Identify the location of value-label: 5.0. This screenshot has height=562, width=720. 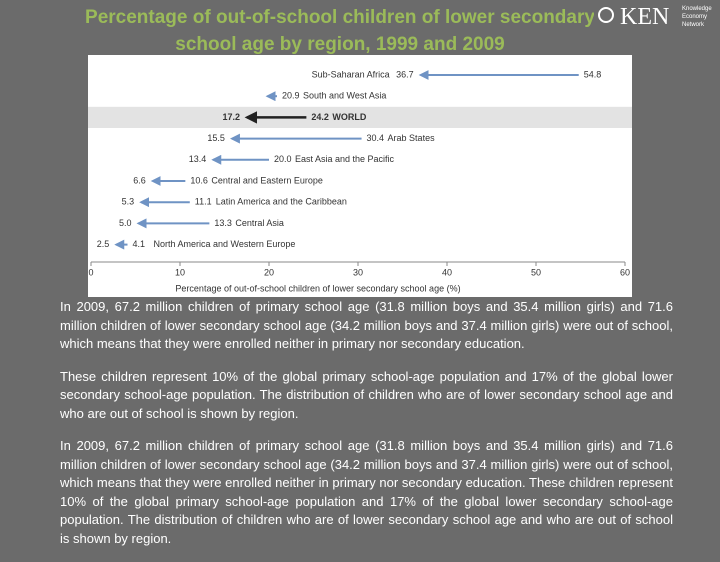
(125, 223).